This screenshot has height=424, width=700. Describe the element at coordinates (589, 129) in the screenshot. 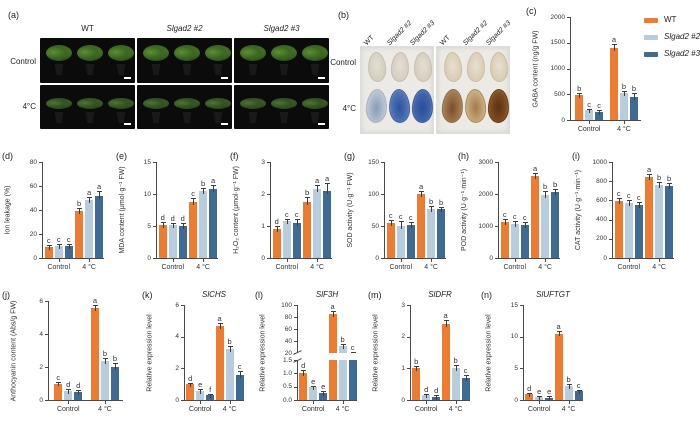

I see `x-category-label: Control` at that location.